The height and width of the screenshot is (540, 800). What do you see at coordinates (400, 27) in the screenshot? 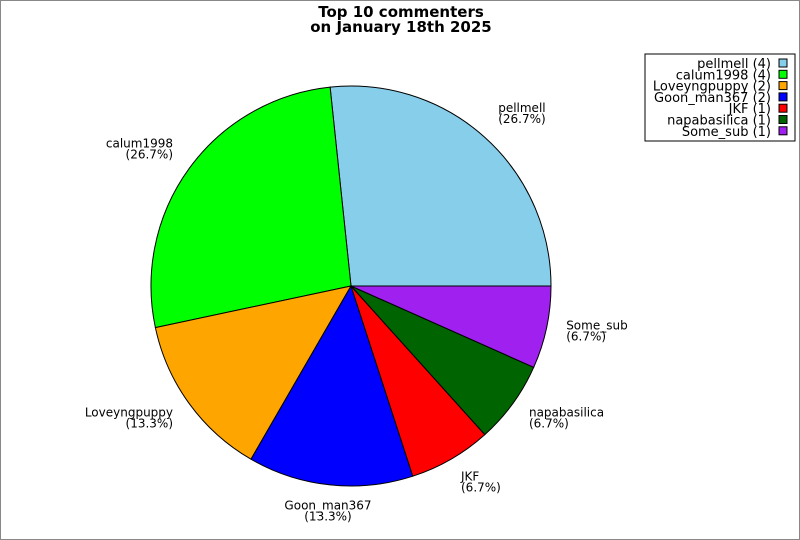
I see `chart-title-line-2: on January 18th 2025` at bounding box center [400, 27].